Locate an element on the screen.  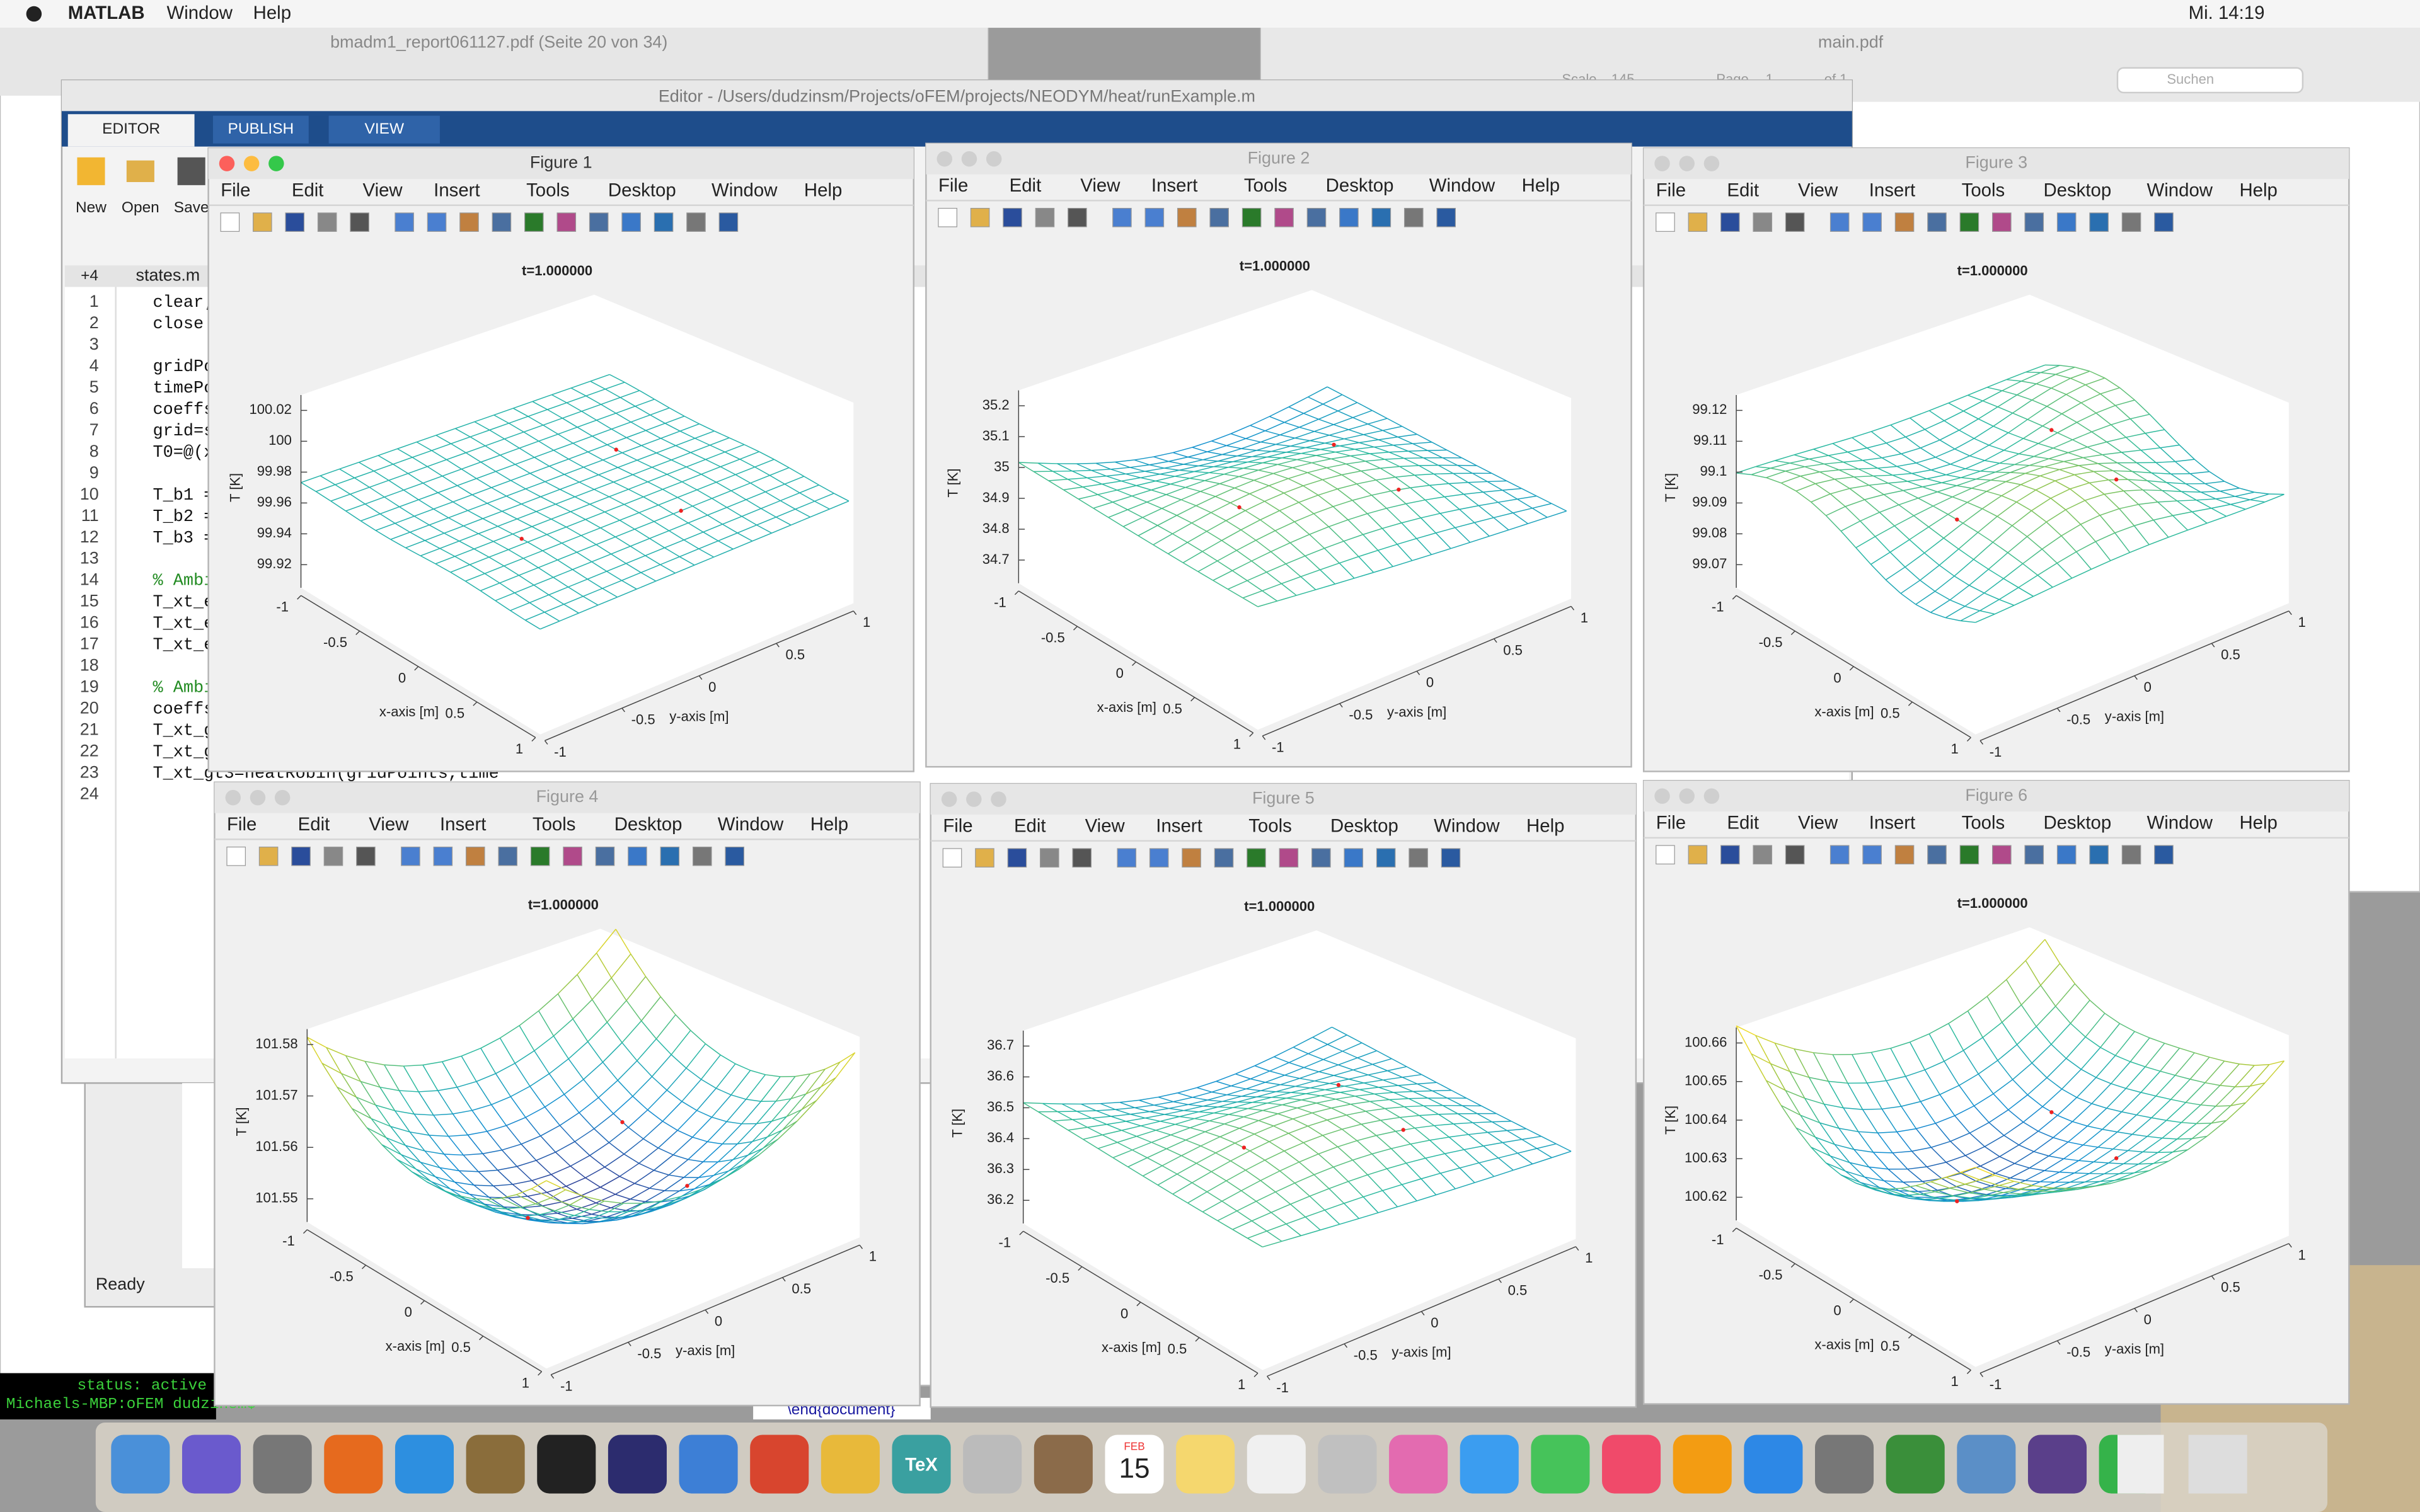
tab-view is located at coordinates (384, 129).